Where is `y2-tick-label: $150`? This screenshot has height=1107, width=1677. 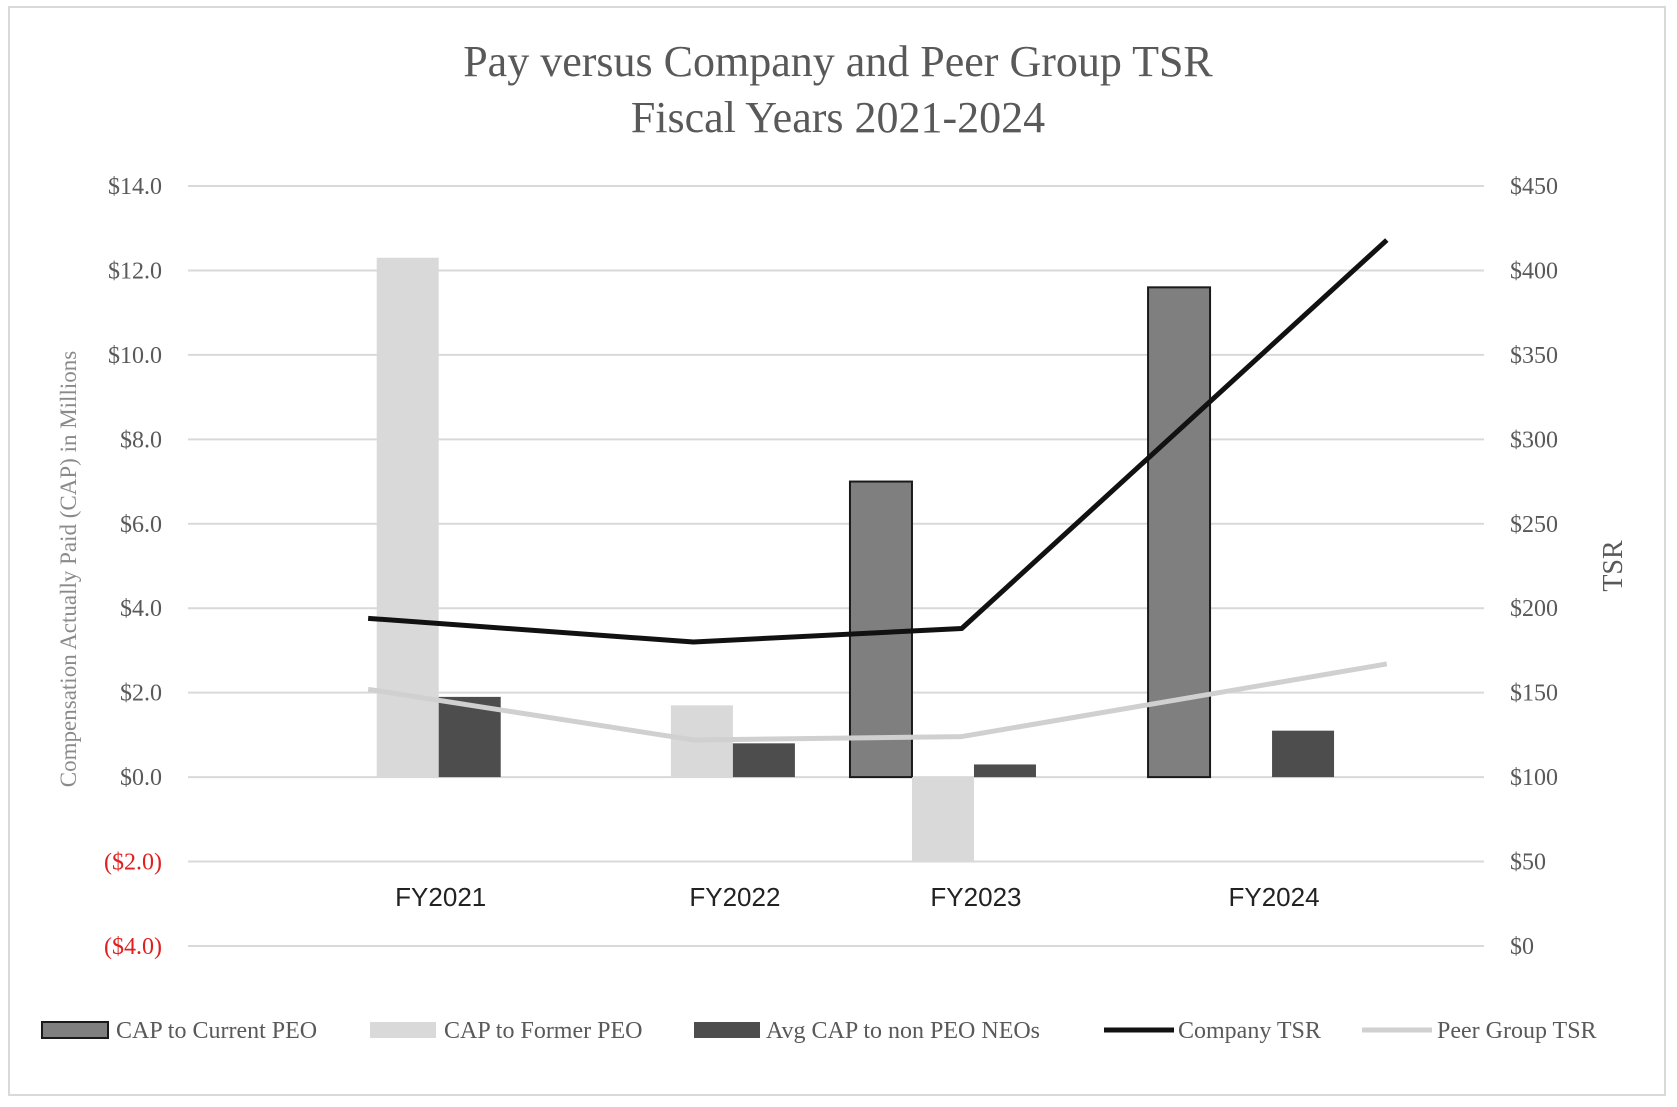 y2-tick-label: $150 is located at coordinates (1534, 694).